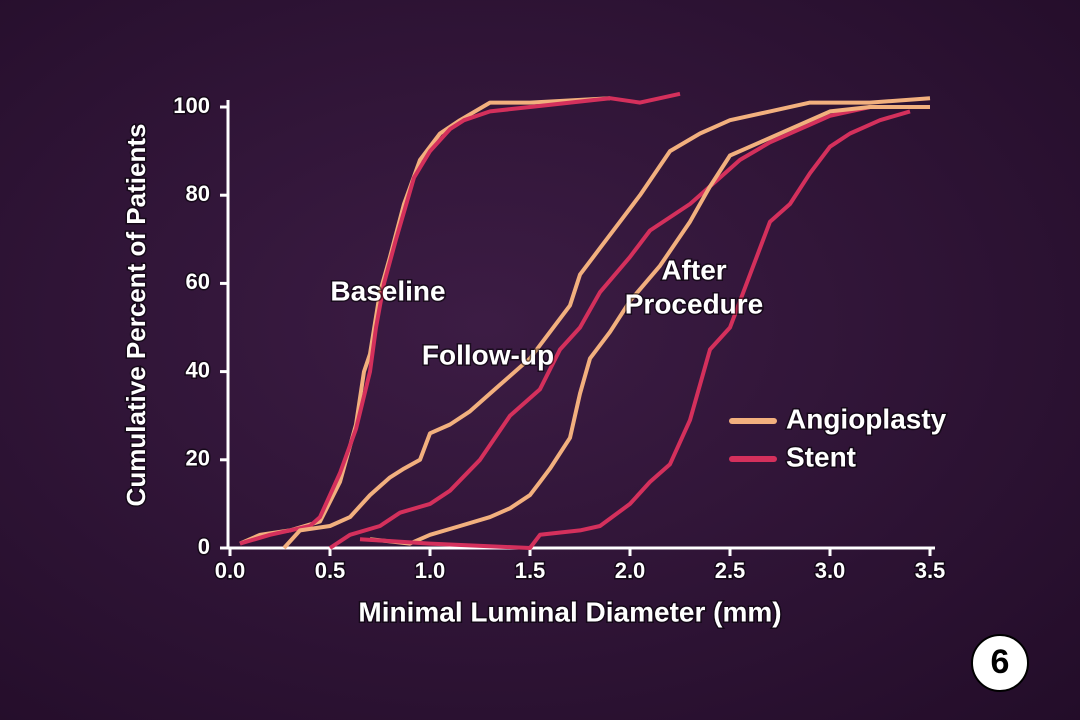 This screenshot has height=720, width=1080. Describe the element at coordinates (530, 570) in the screenshot. I see `x-tick-label: 1.5` at that location.